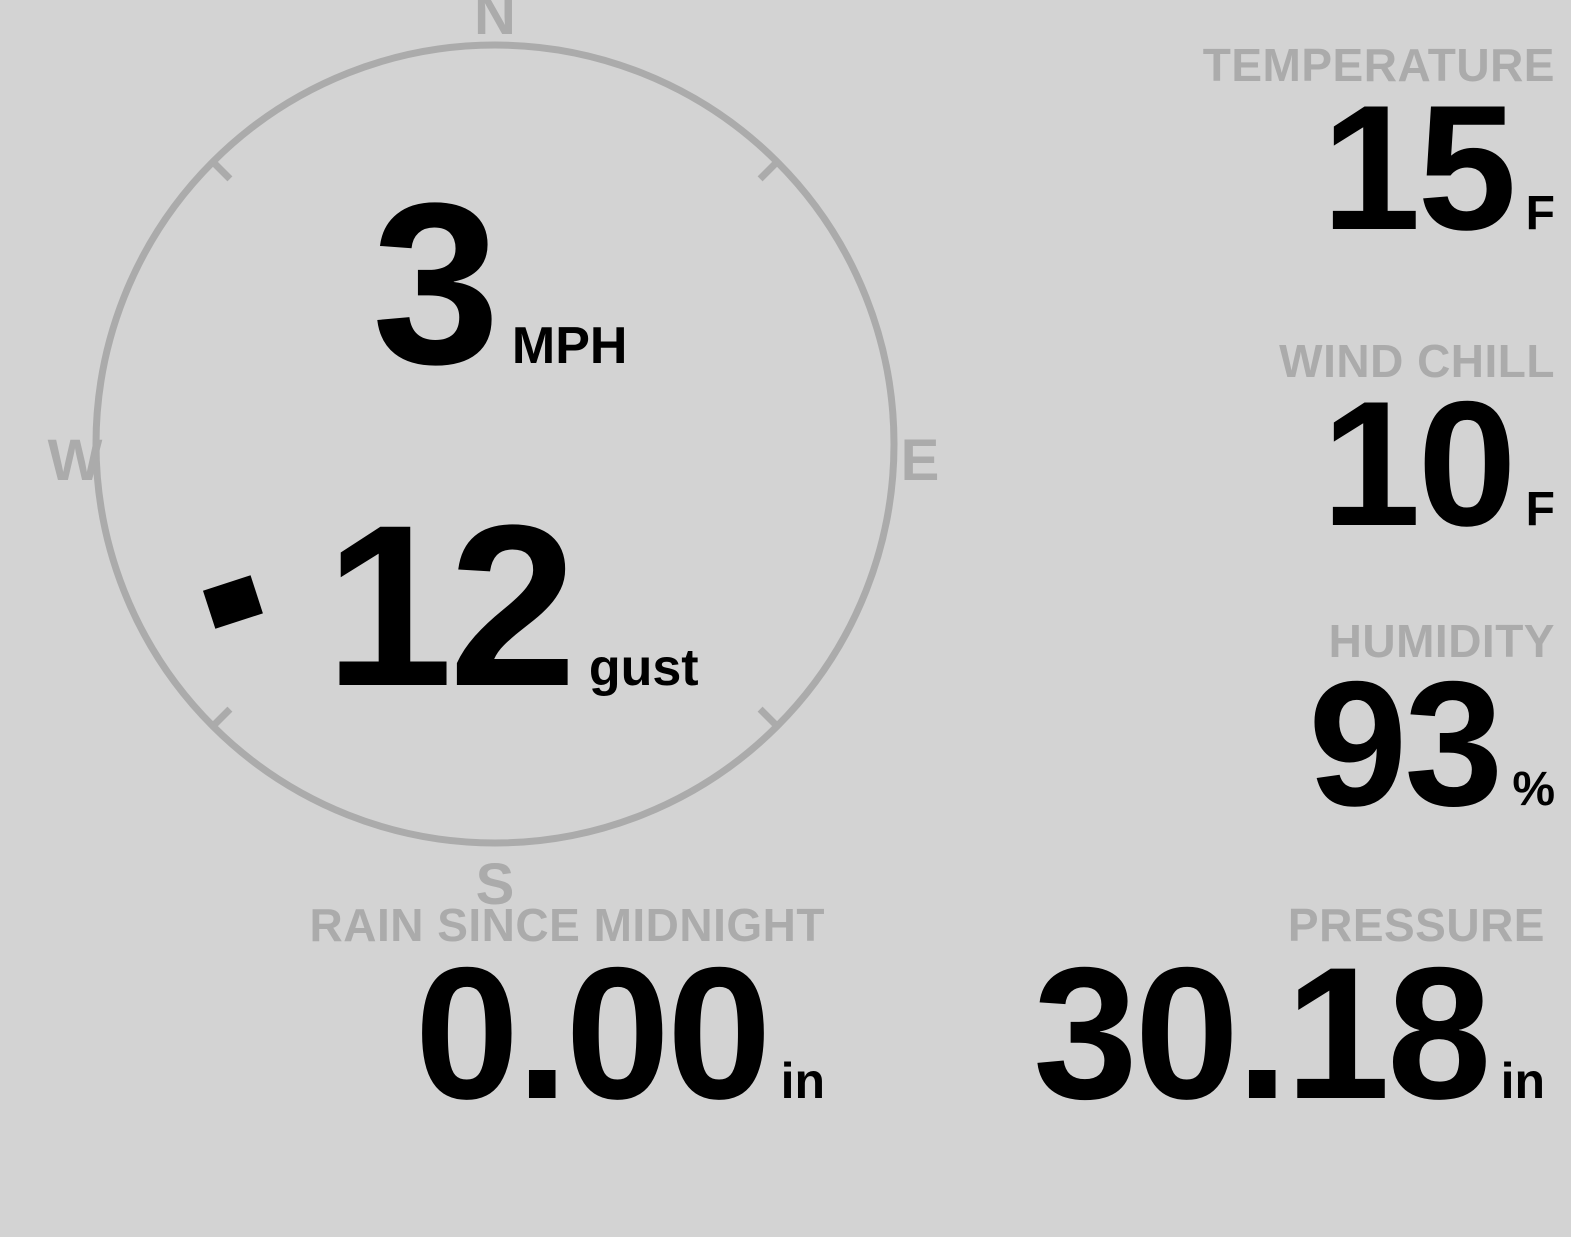 Image resolution: width=1571 pixels, height=1237 pixels. I want to click on humidity-value: 93, so click(1405, 743).